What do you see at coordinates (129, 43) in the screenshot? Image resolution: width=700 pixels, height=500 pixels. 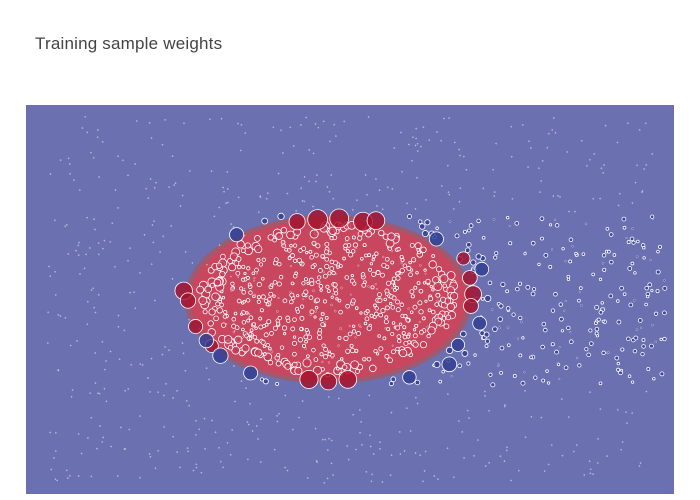 I see `chart-title: Training sample weights` at bounding box center [129, 43].